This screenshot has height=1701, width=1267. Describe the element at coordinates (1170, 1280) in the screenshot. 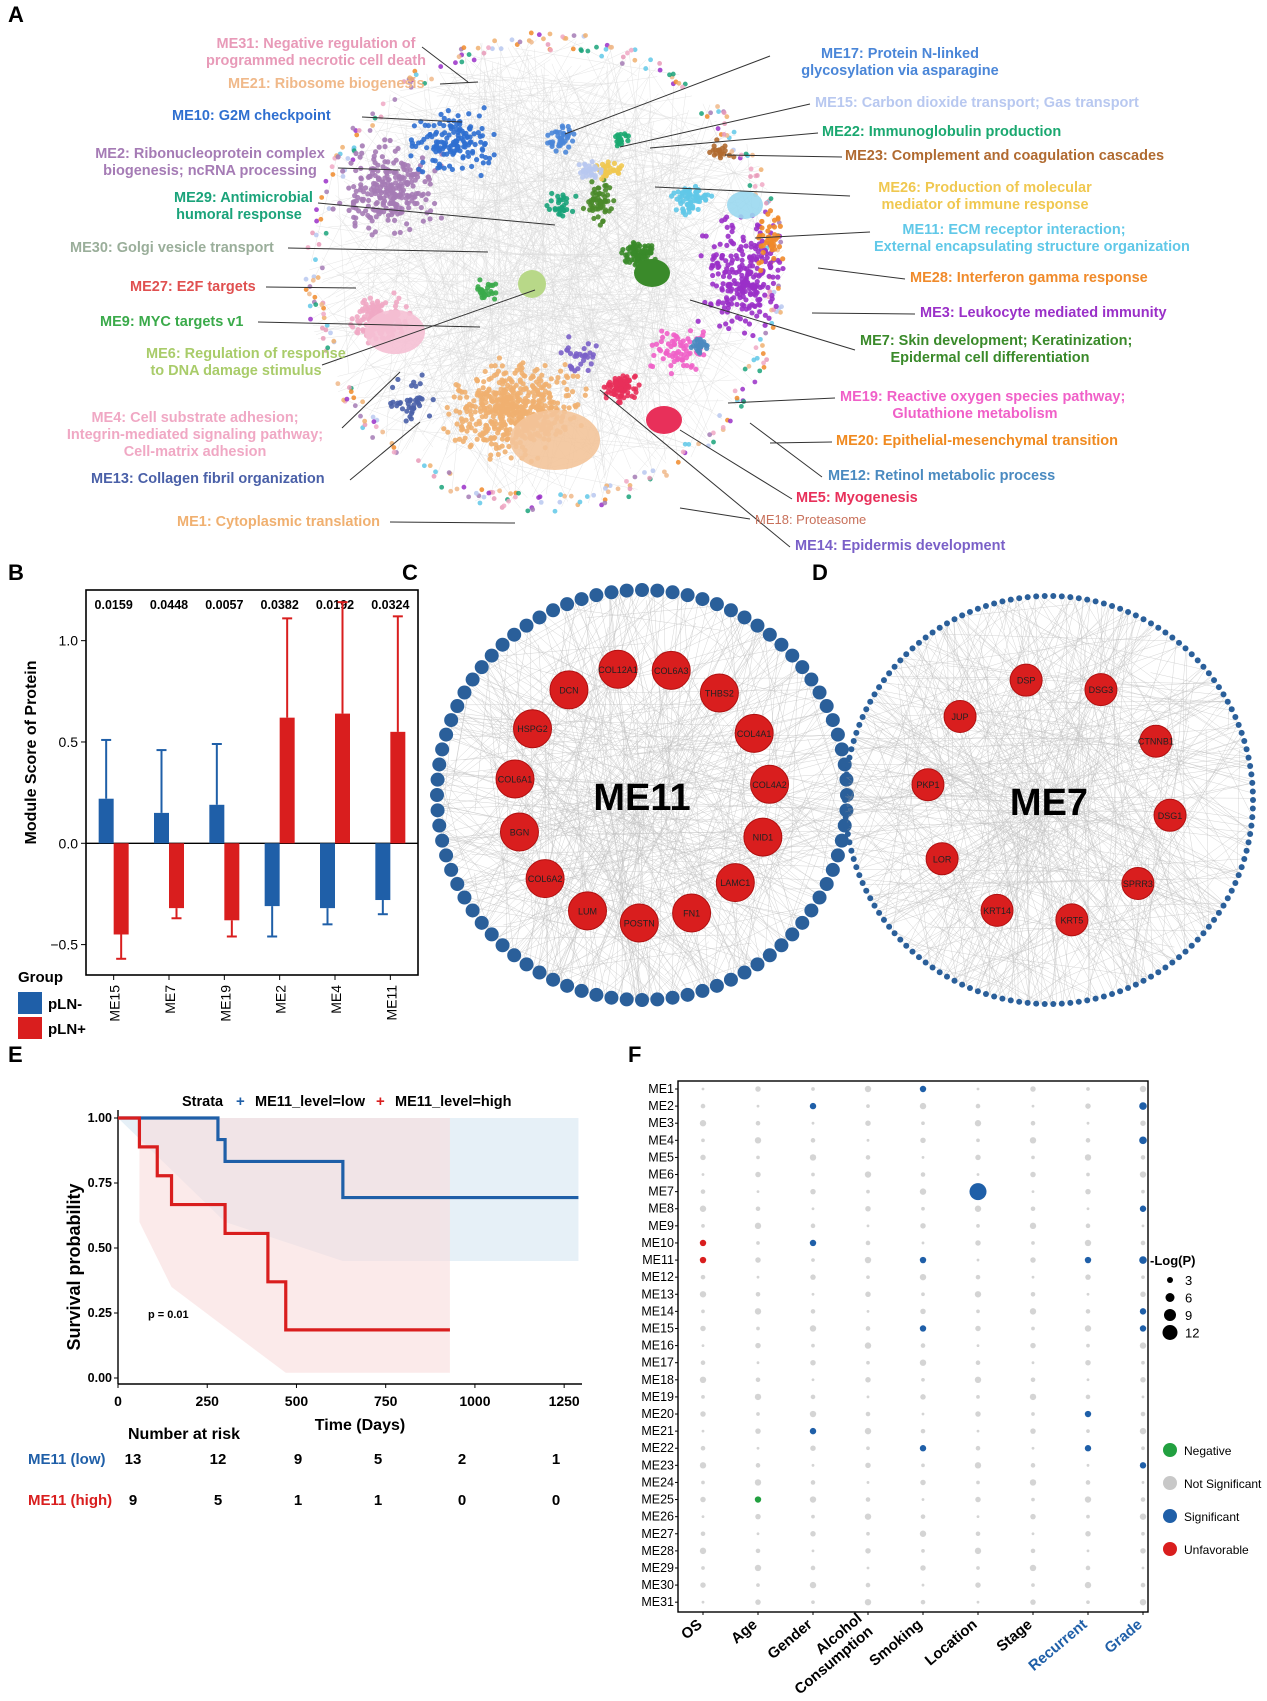

I see `size-legend-dot` at that location.